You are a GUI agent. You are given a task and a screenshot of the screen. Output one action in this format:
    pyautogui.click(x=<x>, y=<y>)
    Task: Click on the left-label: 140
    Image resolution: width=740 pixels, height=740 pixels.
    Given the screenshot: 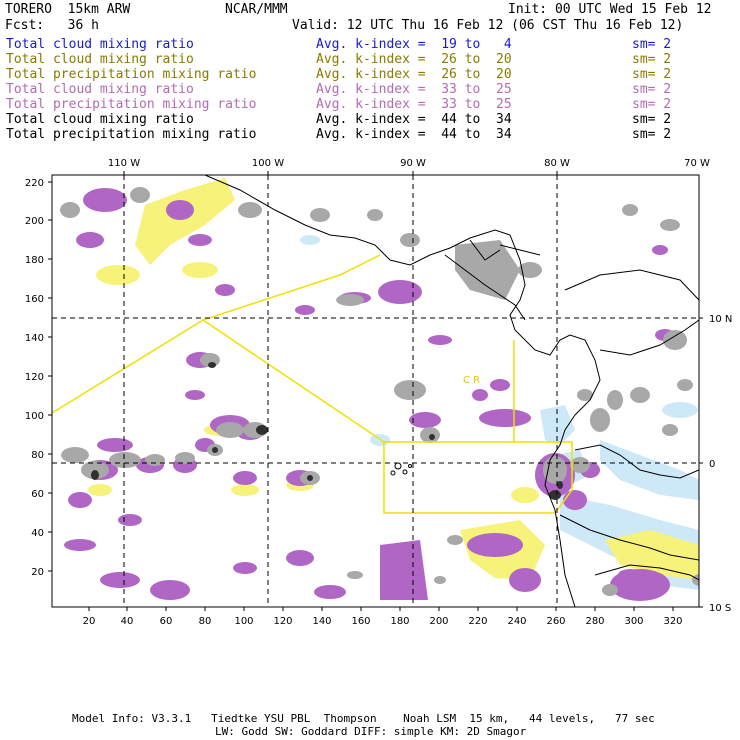 What is the action you would take?
    pyautogui.click(x=34, y=338)
    